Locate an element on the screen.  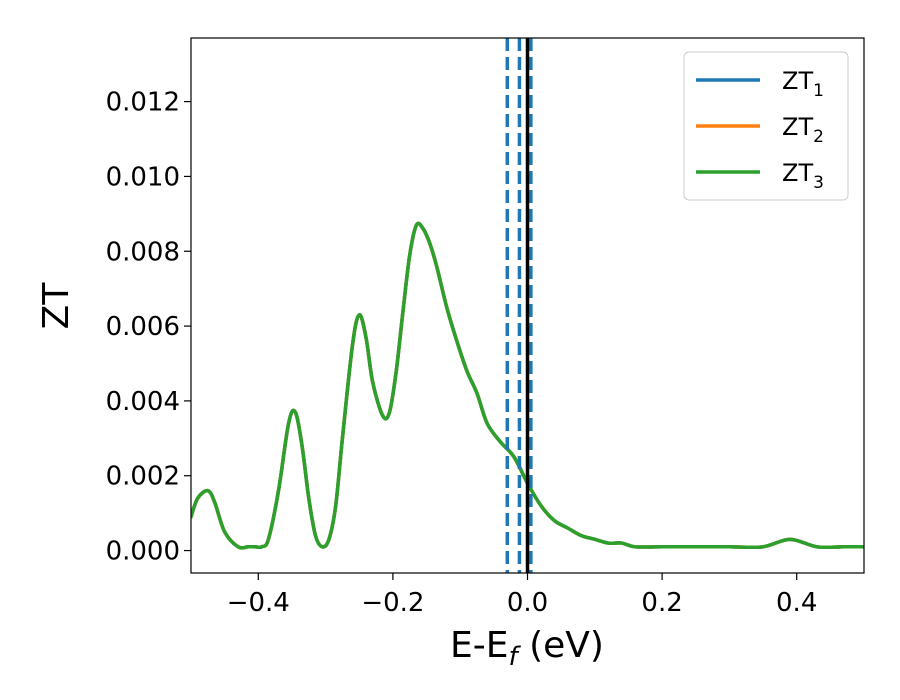
legend-label: ZT2 is located at coordinates (803, 130).